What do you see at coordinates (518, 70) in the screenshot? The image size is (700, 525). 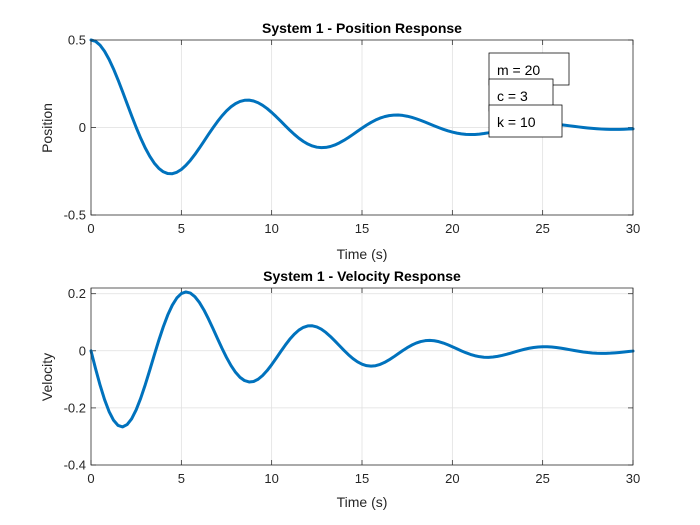 I see `annotation-m-text: m = 20` at bounding box center [518, 70].